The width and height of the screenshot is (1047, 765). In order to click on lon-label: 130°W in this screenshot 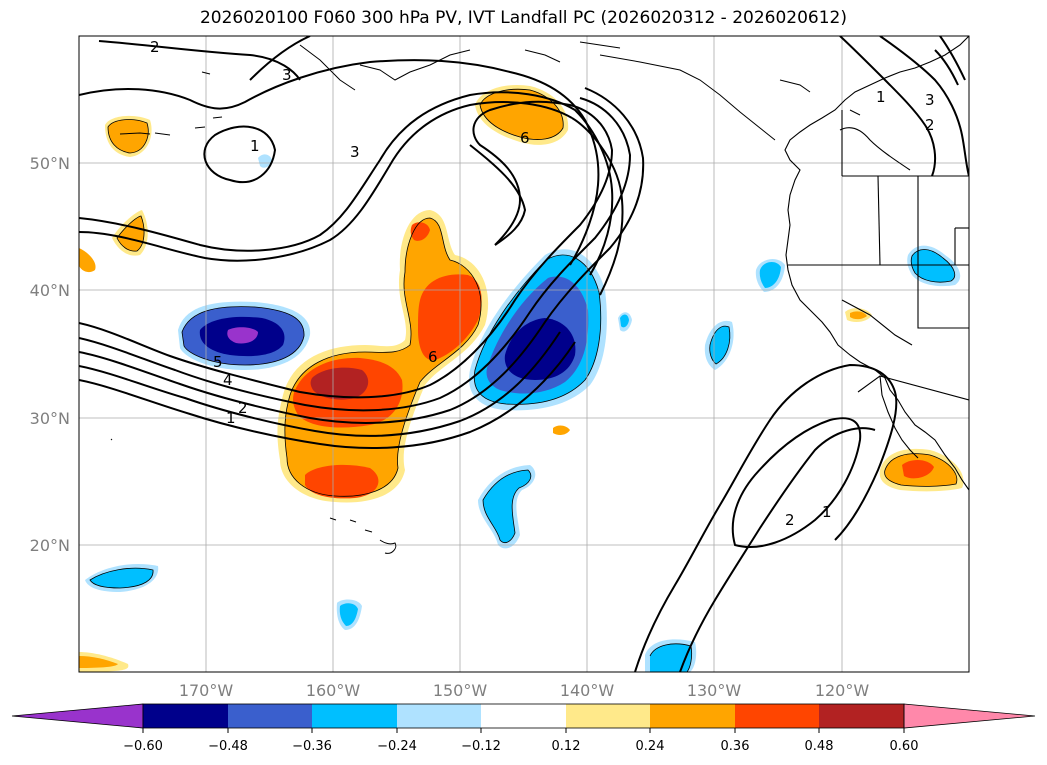, I will do `click(714, 690)`.